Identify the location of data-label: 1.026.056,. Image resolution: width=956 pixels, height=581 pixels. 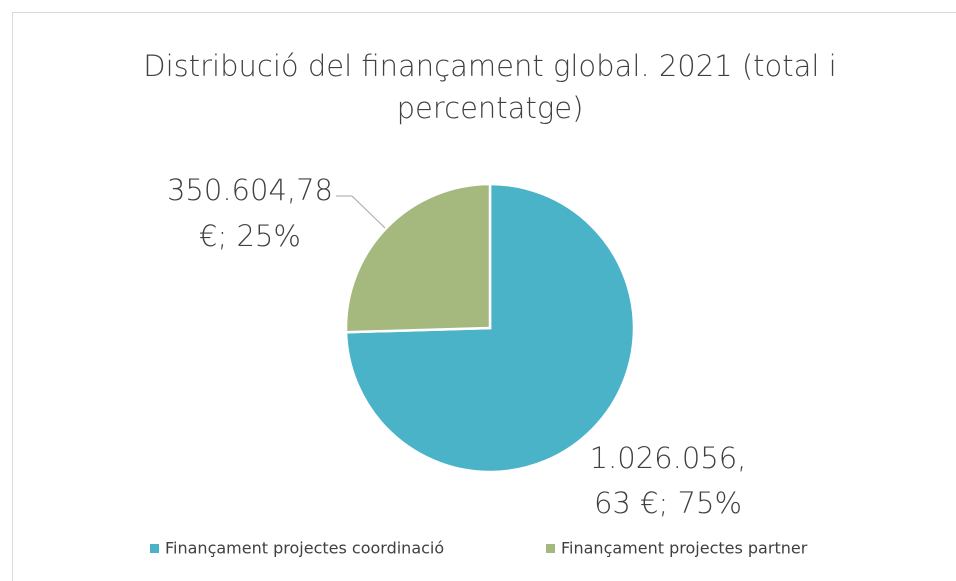
(668, 458).